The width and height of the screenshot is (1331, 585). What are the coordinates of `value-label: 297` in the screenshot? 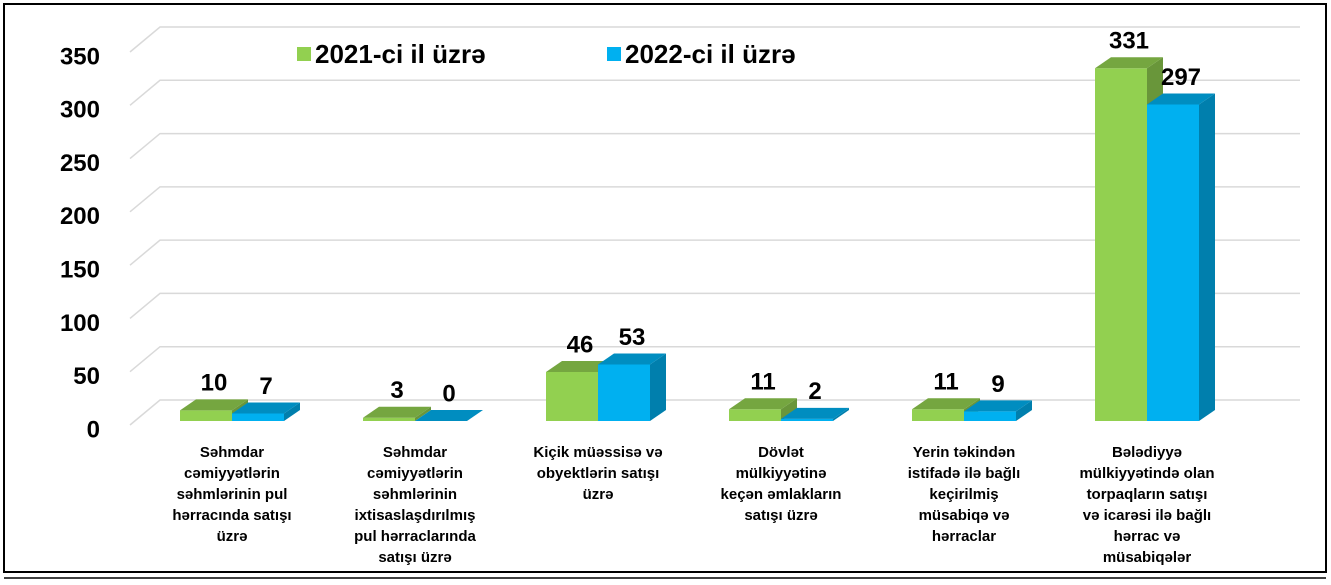 It's located at (1181, 77).